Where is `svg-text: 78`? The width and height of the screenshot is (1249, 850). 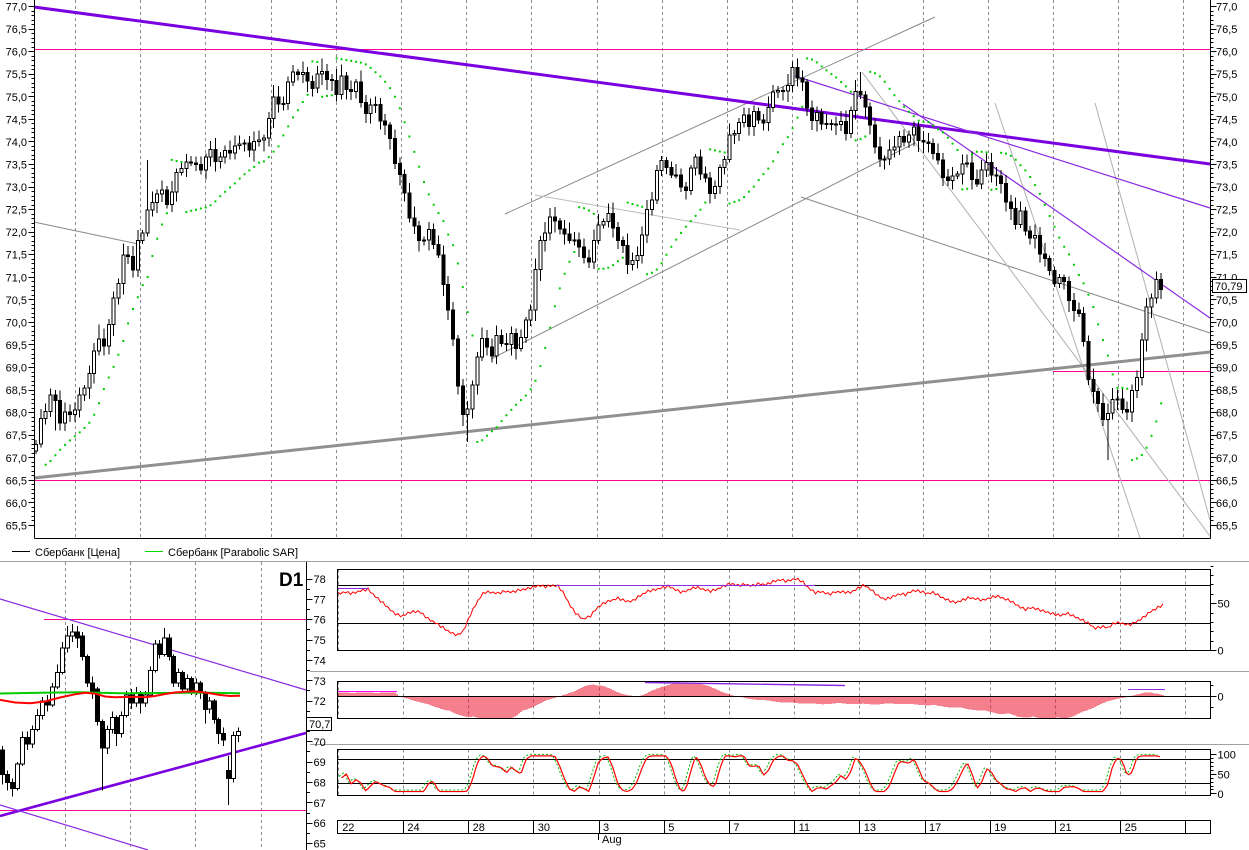 svg-text: 78 is located at coordinates (320, 580).